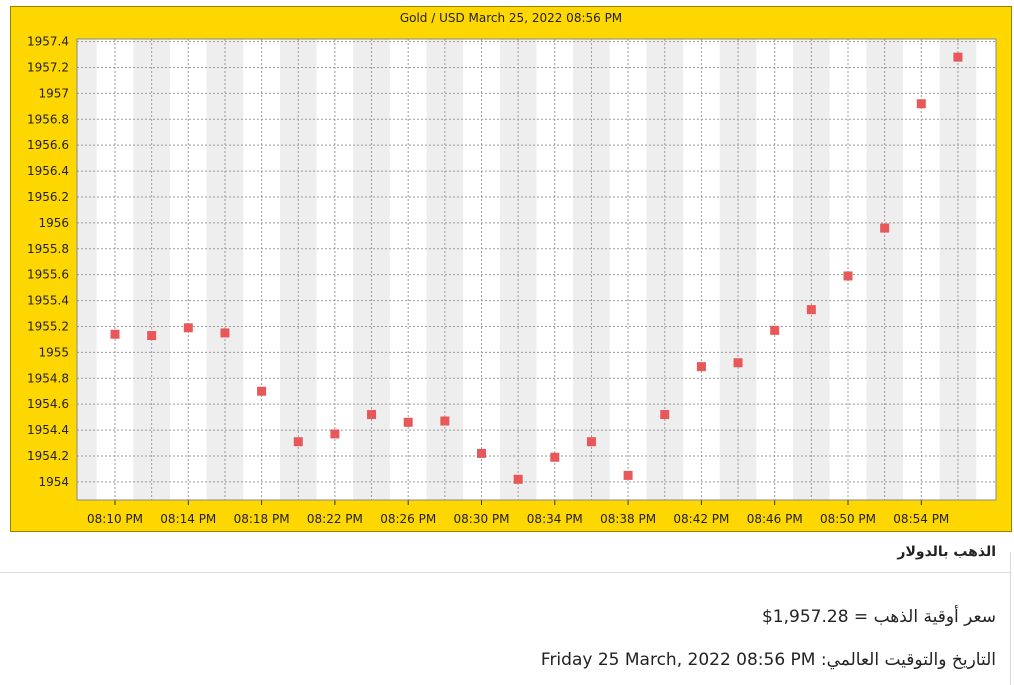 The width and height of the screenshot is (1014, 685). What do you see at coordinates (701, 519) in the screenshot?
I see `x-tick-label: 08:42 PM` at bounding box center [701, 519].